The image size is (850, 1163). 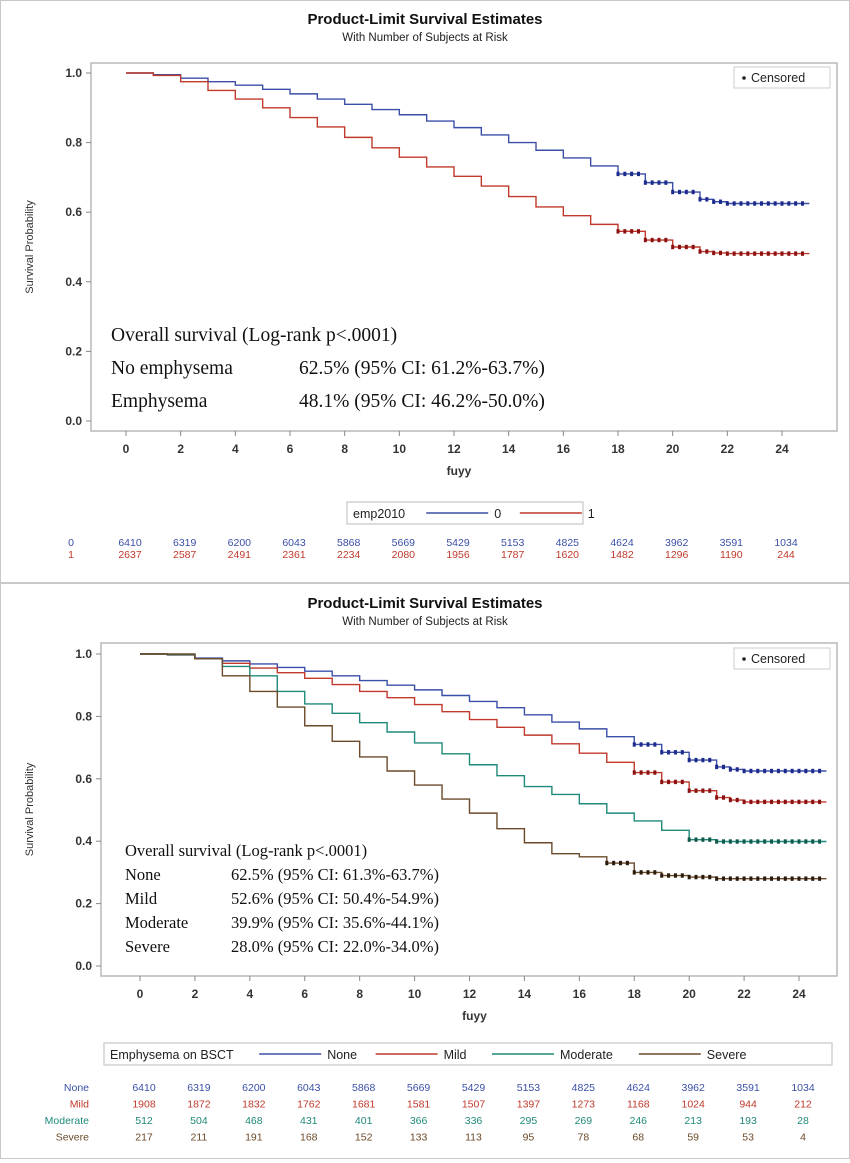 I want to click on risk-count: 269, so click(x=584, y=1121).